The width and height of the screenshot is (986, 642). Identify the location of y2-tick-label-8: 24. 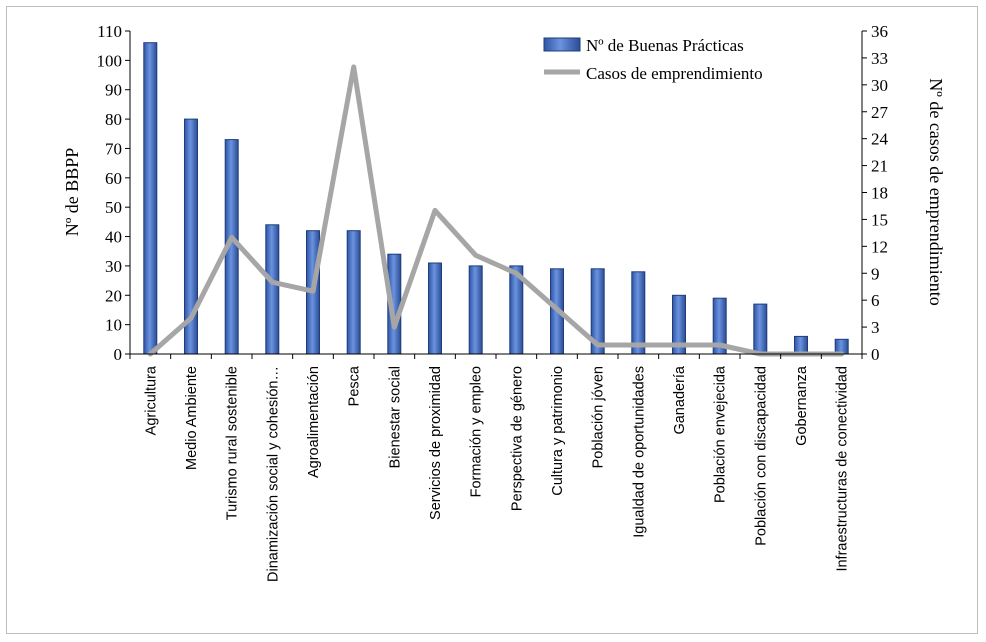
(880, 139).